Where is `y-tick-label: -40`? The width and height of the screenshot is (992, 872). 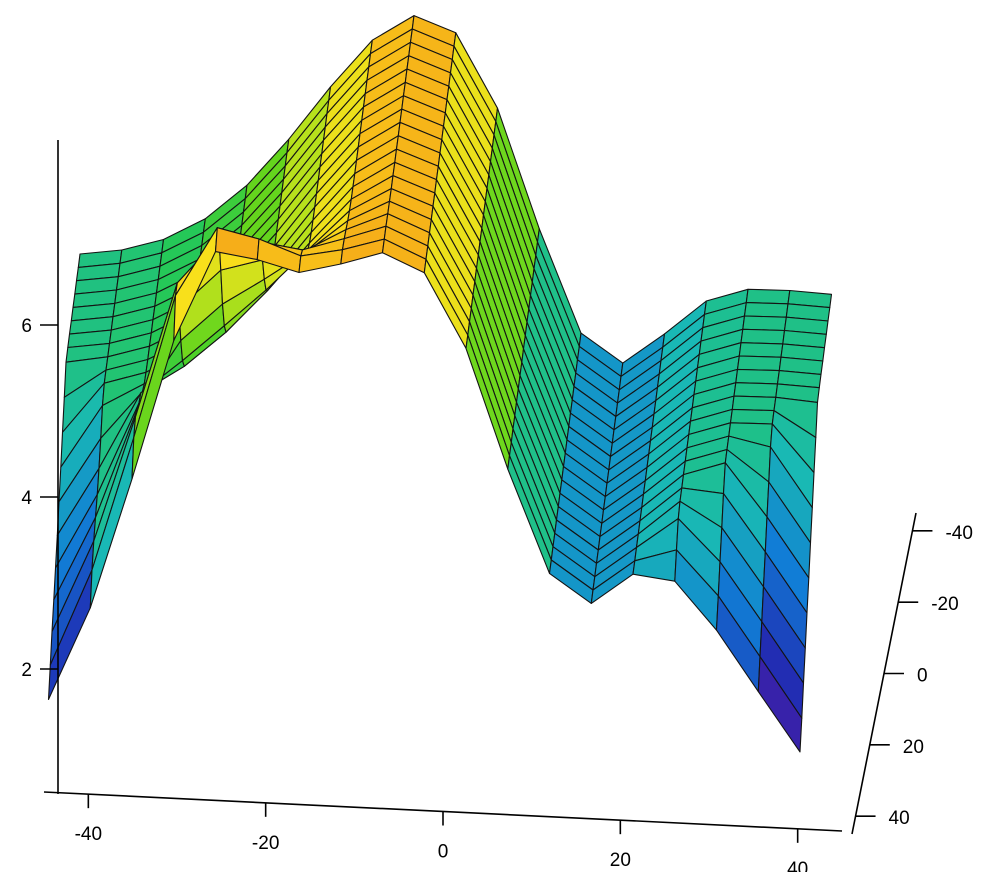
y-tick-label: -40 is located at coordinates (958, 533).